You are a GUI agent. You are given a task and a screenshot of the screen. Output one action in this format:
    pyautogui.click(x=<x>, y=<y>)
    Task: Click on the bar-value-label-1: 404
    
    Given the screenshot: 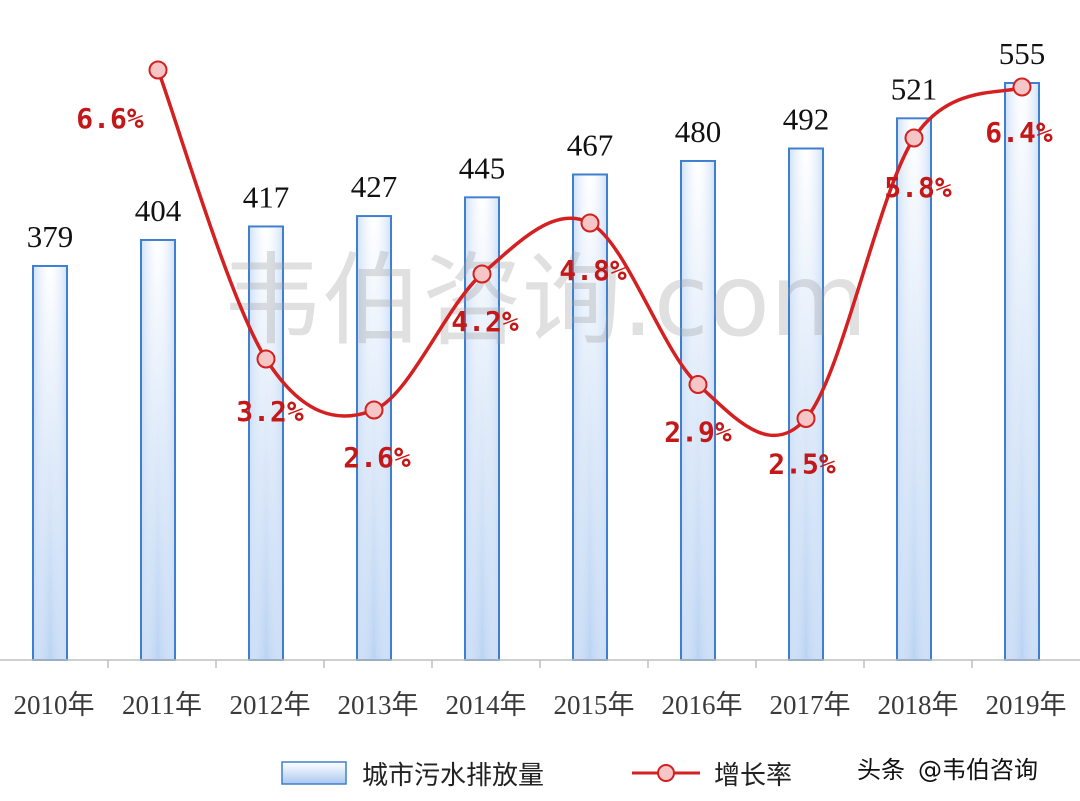 What is the action you would take?
    pyautogui.click(x=158, y=210)
    